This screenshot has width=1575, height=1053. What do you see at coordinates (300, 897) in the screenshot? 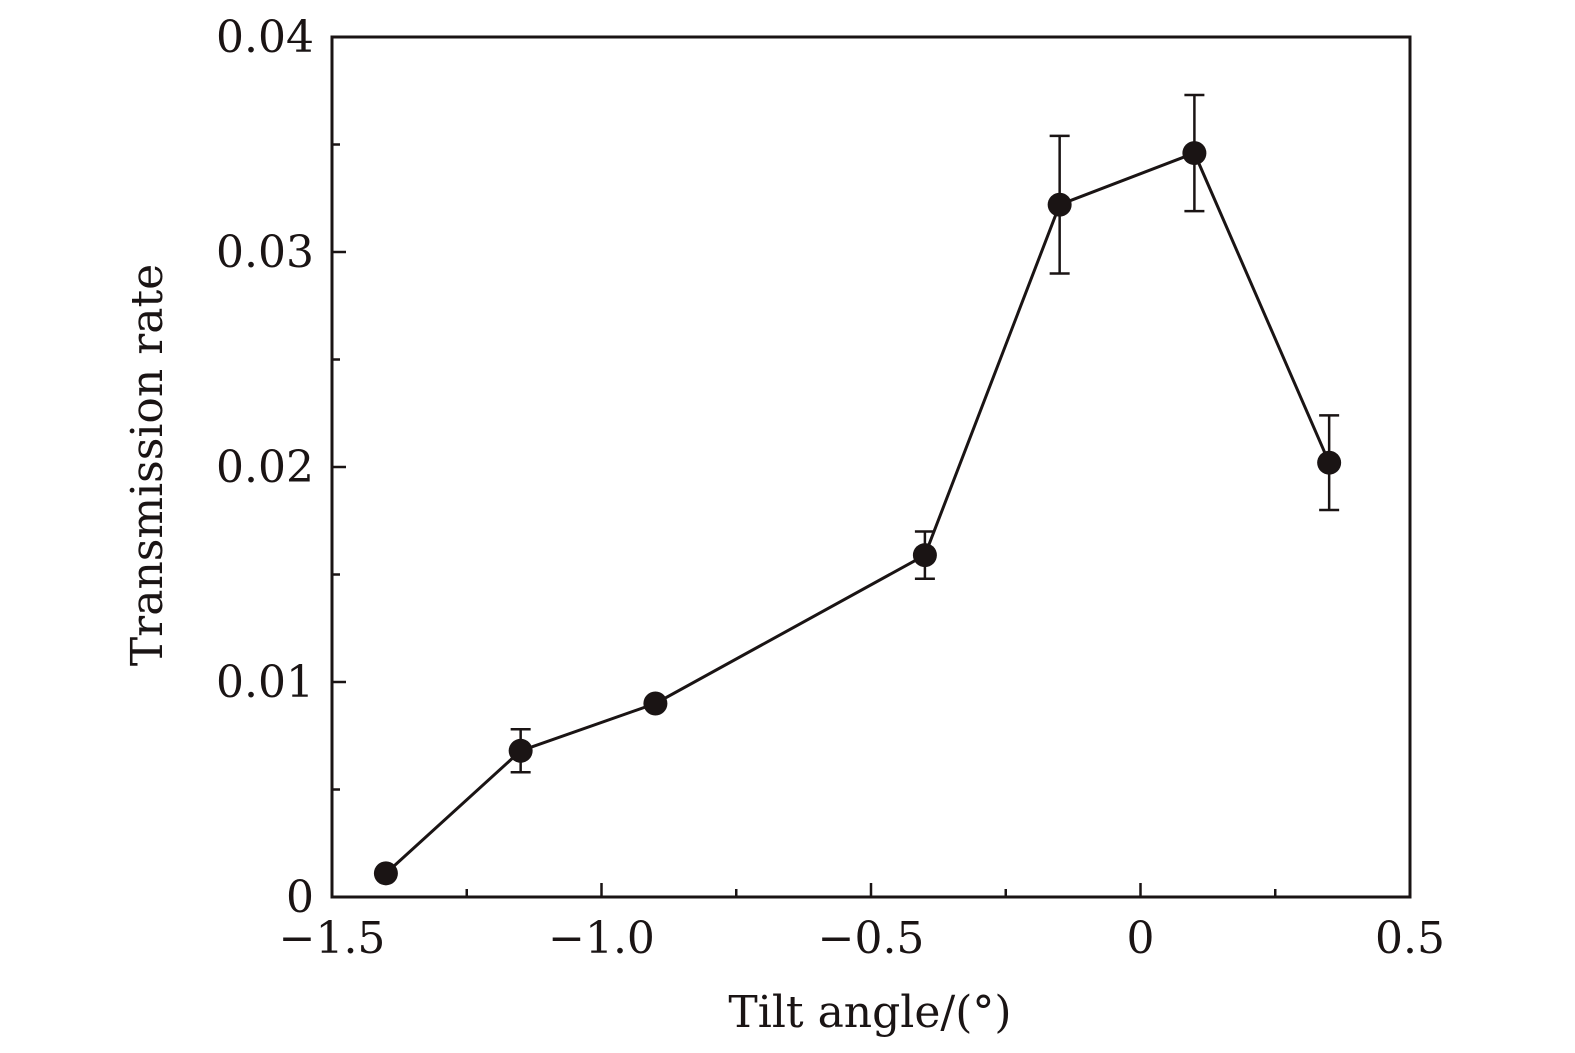
I see `y-tick-label: 0` at bounding box center [300, 897].